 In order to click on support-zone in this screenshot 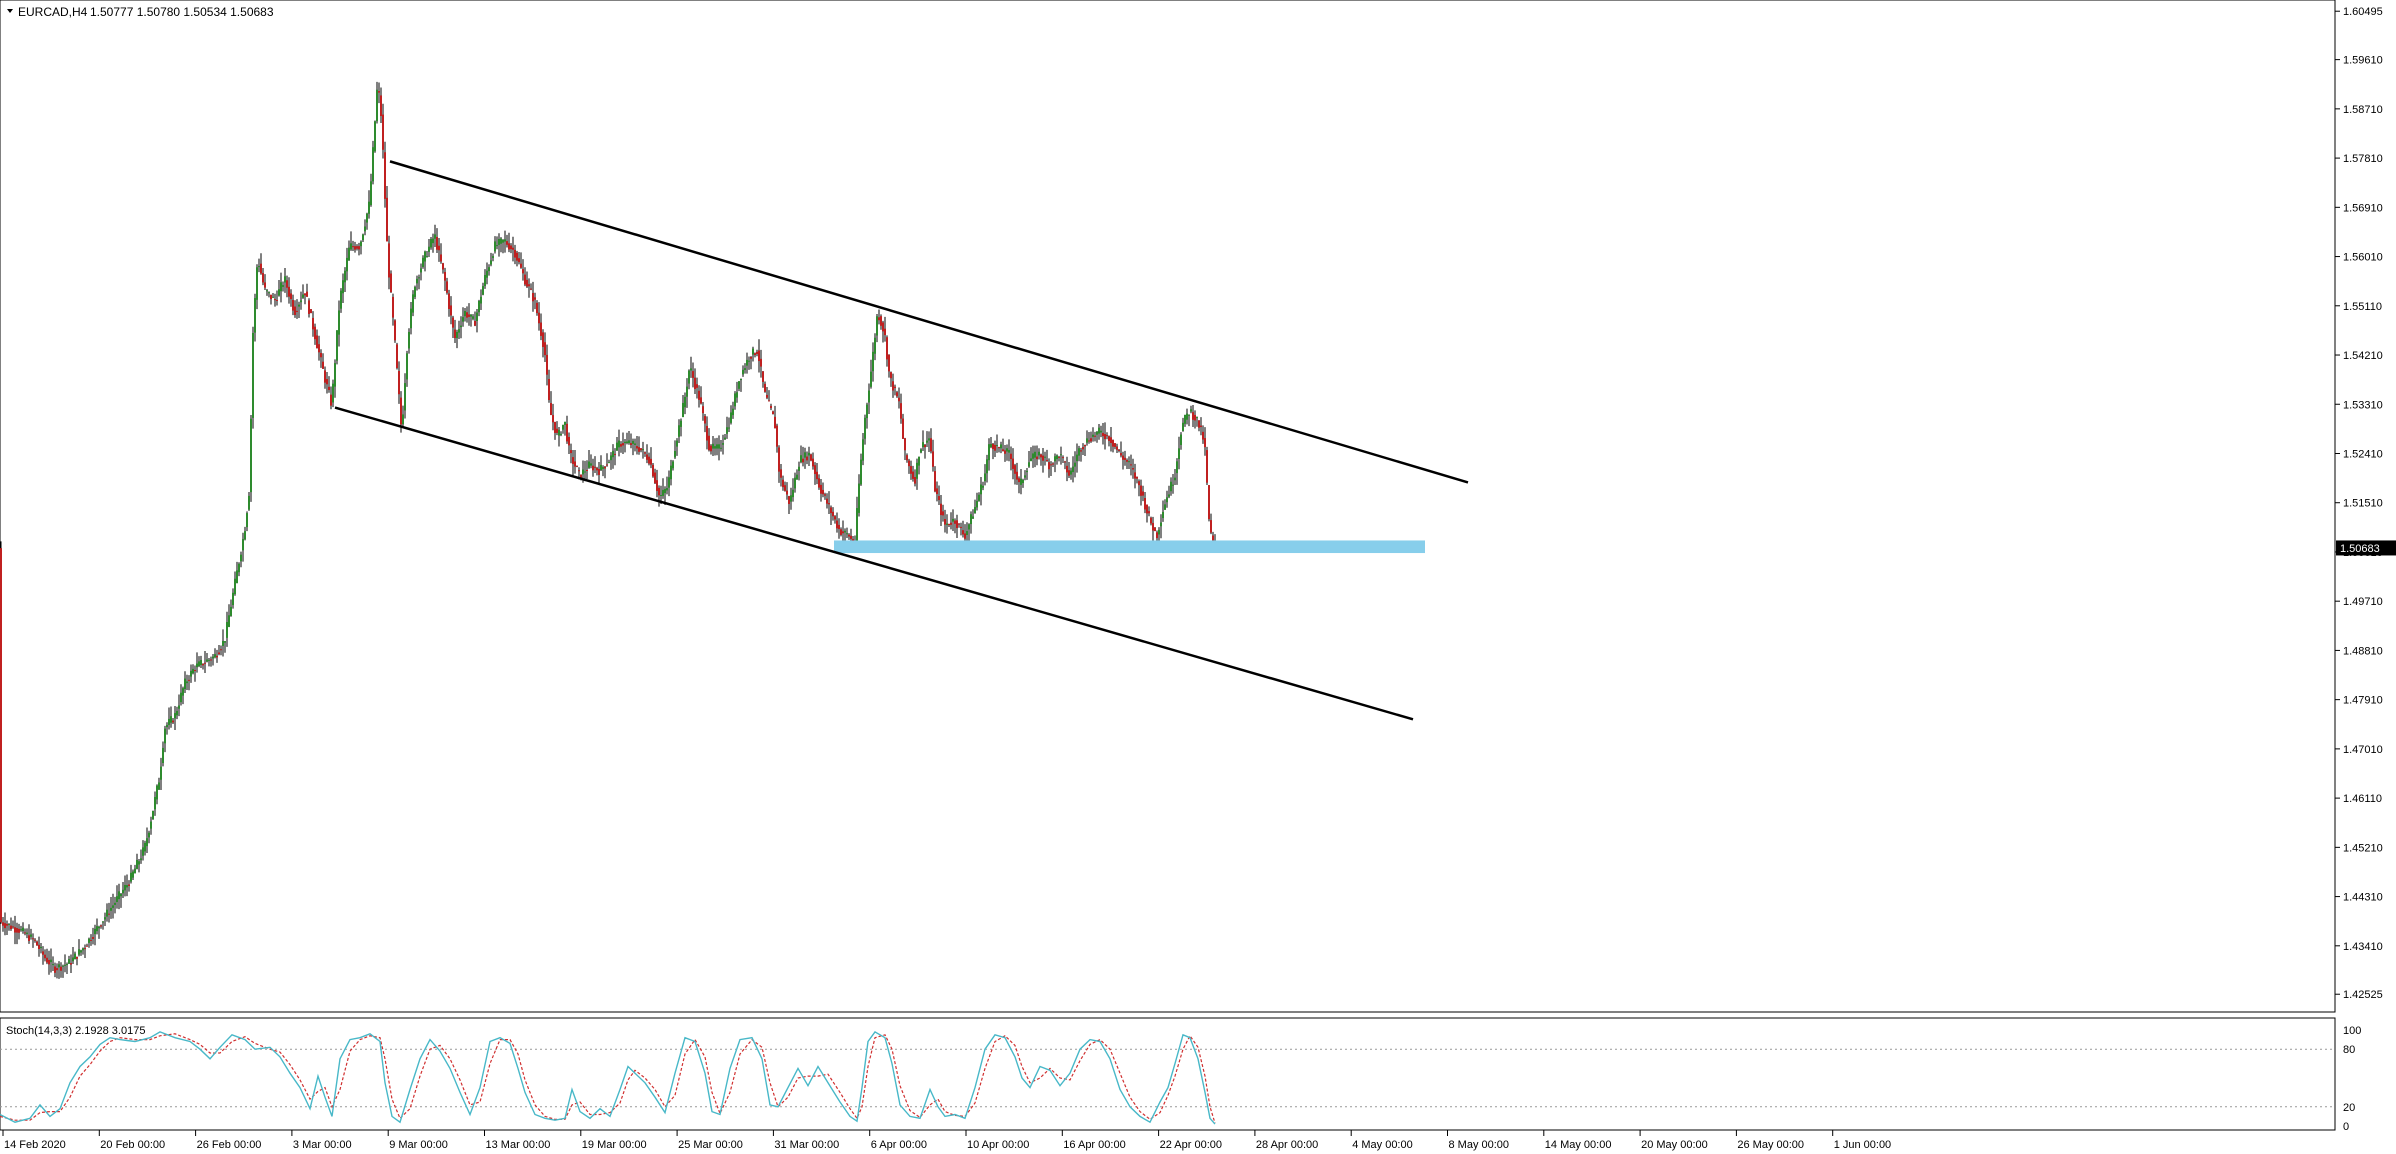, I will do `click(1129, 547)`.